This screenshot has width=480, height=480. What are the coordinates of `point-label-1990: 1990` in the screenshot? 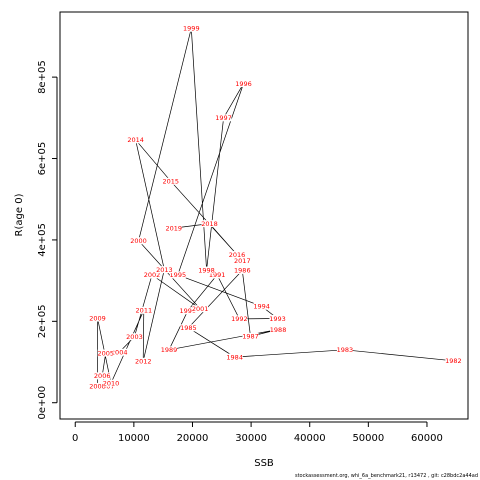 It's located at (188, 311).